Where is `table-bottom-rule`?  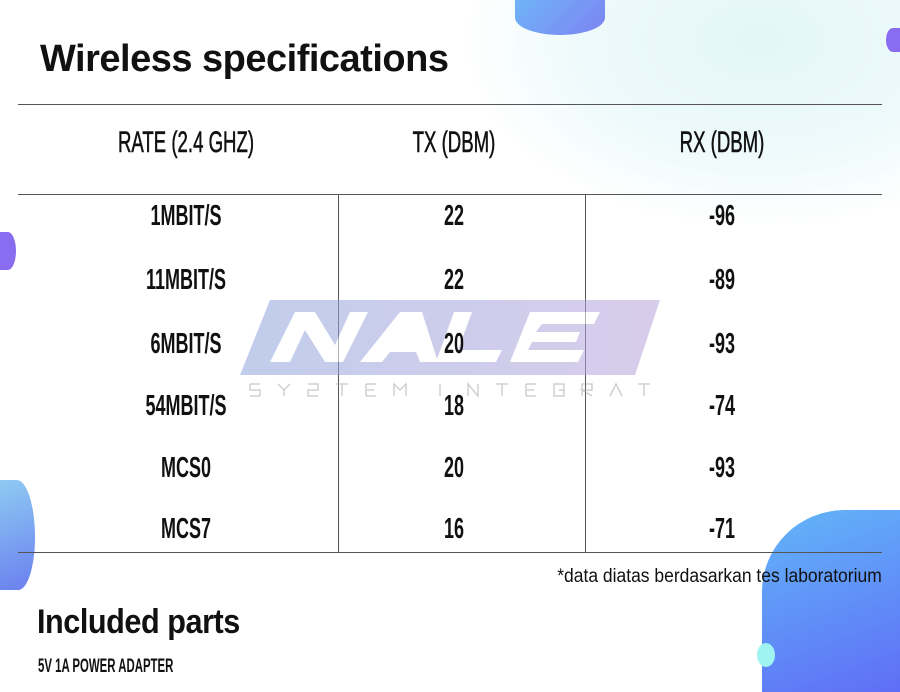
table-bottom-rule is located at coordinates (450, 552).